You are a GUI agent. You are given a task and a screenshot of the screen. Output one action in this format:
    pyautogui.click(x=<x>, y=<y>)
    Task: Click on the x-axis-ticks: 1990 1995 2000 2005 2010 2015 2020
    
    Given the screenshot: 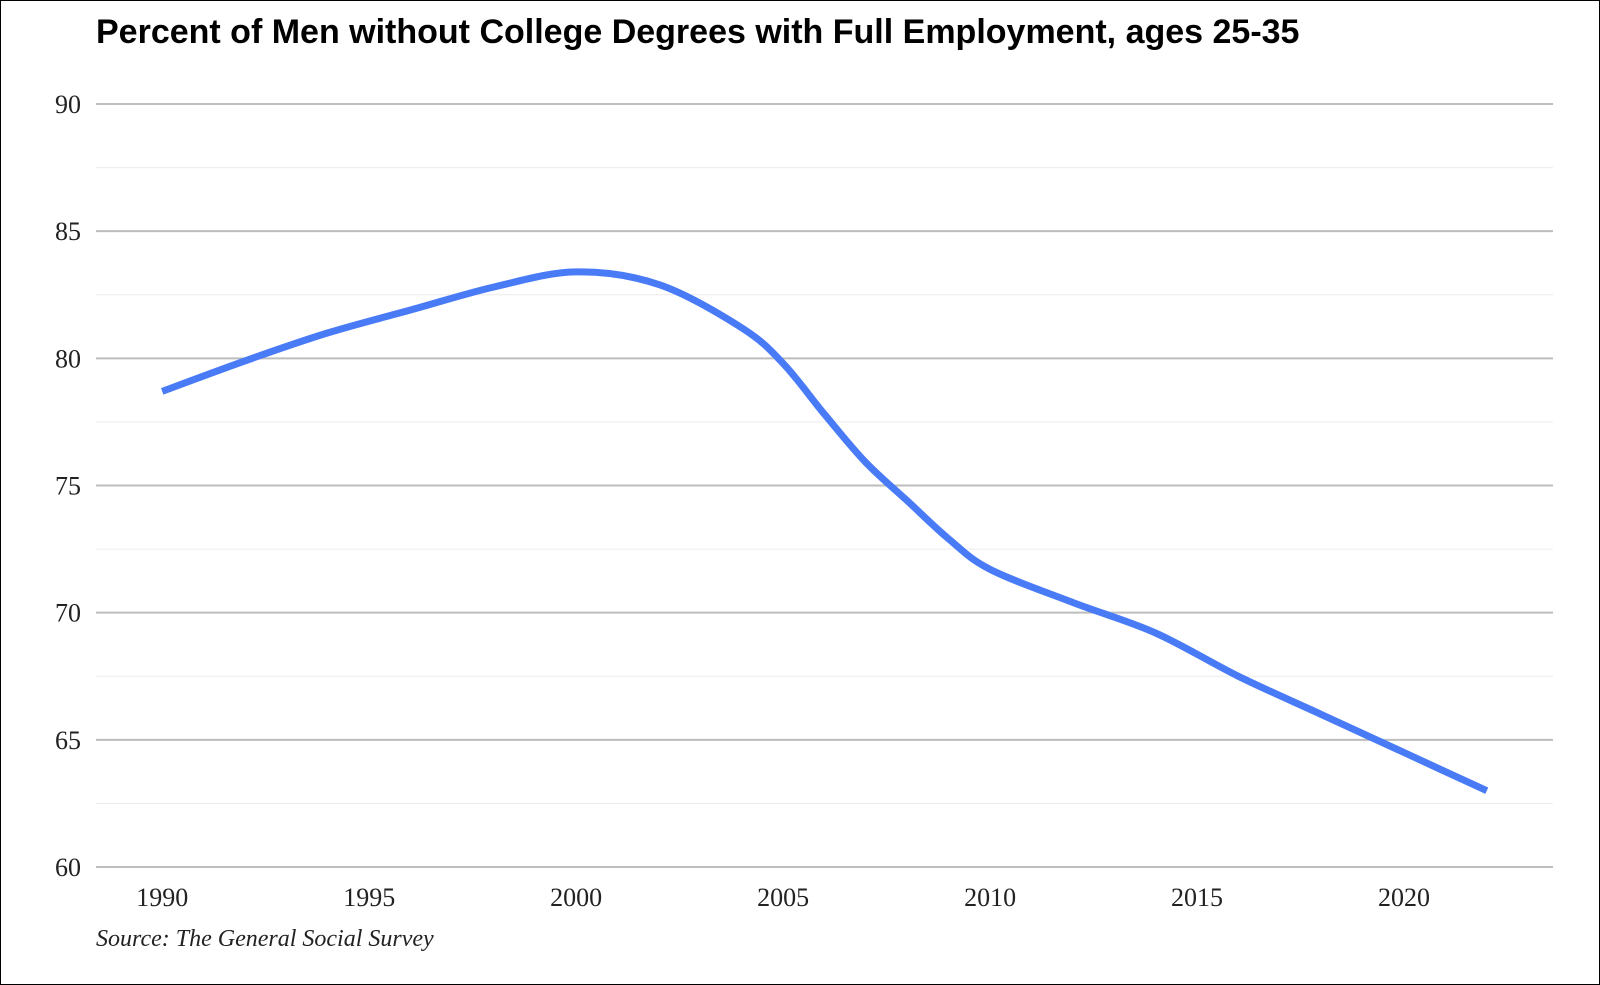 What is the action you would take?
    pyautogui.click(x=783, y=897)
    